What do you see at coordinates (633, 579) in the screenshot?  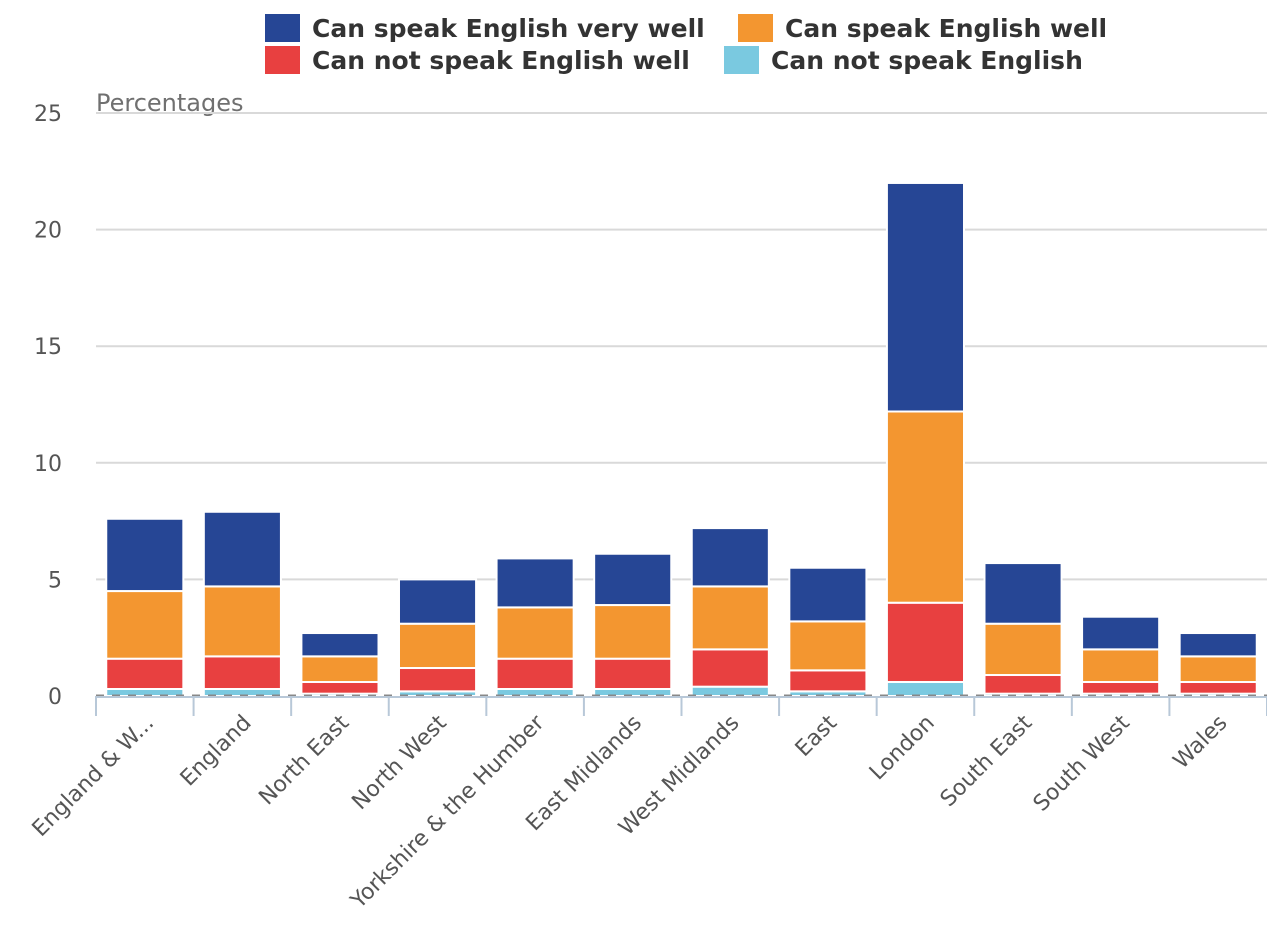 I see `bar-east-midlands-can-speak-english-very-well` at bounding box center [633, 579].